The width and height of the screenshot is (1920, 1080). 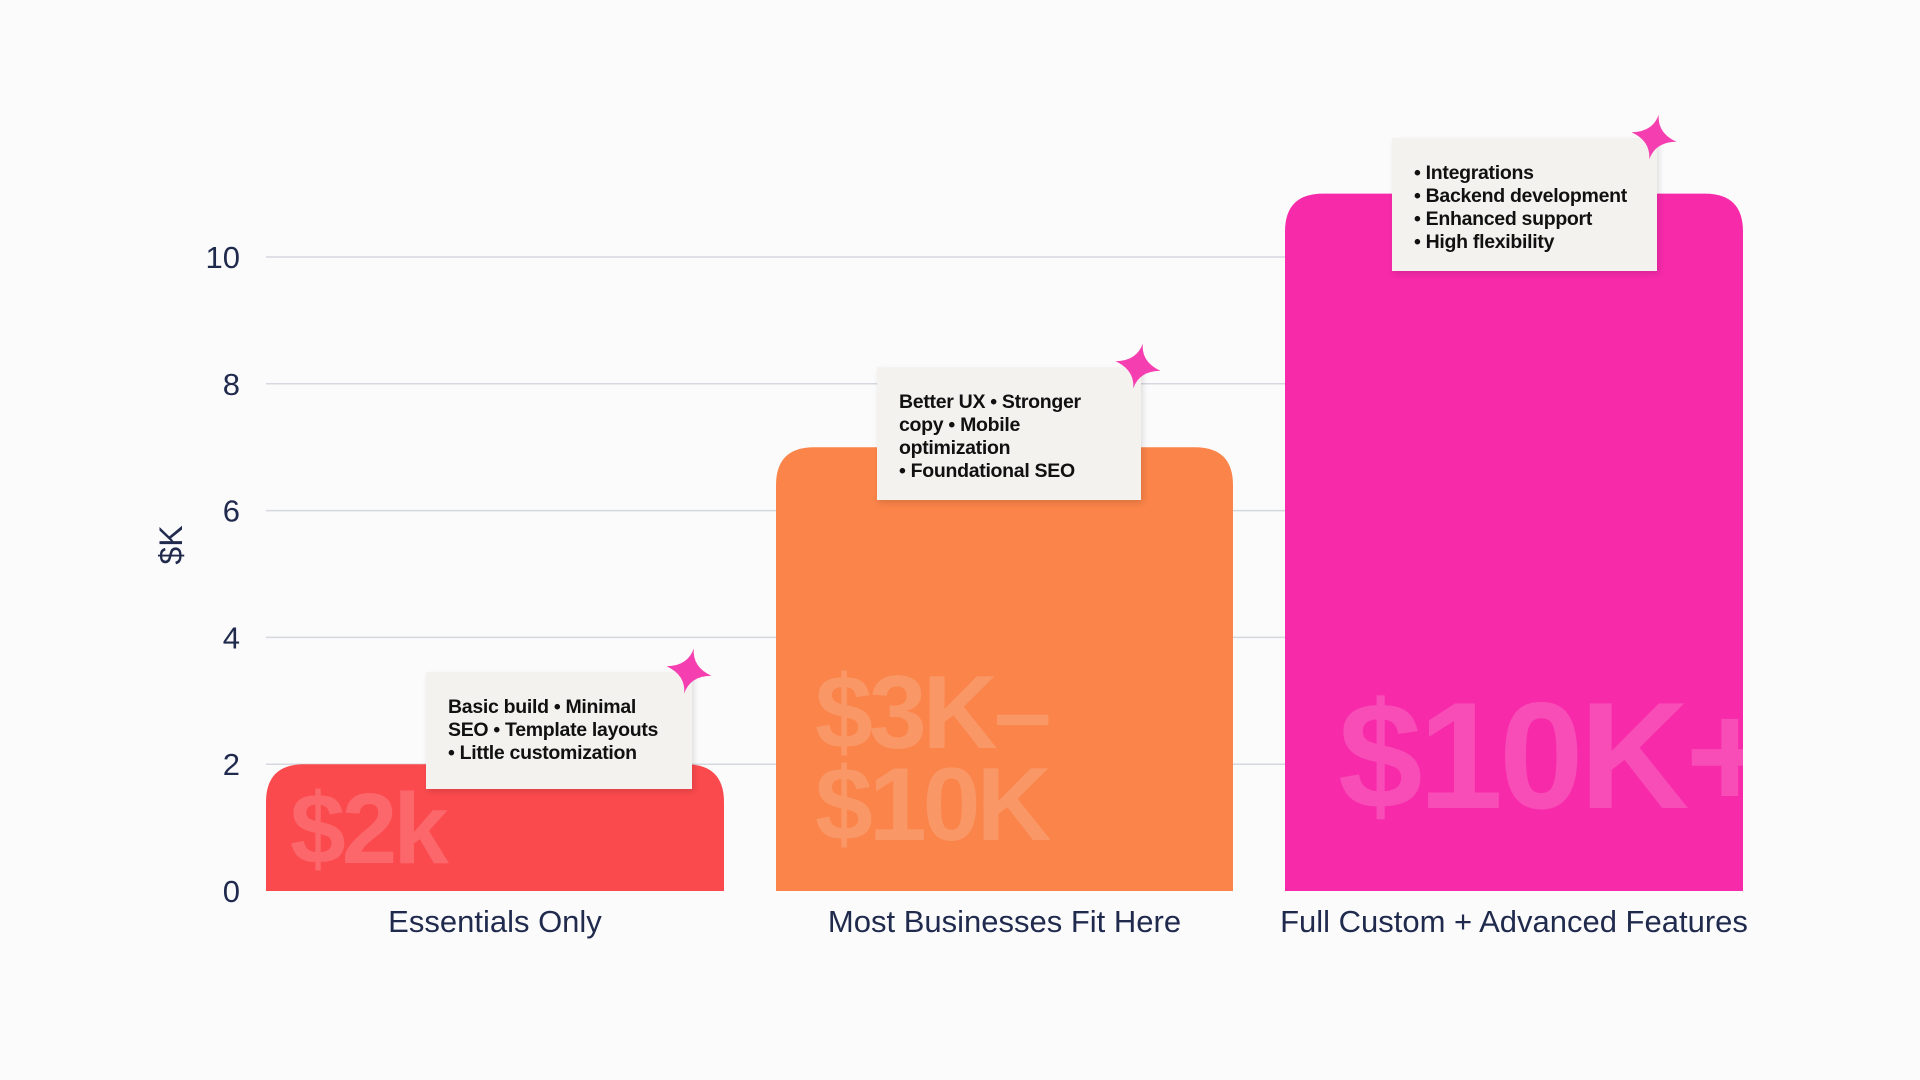 What do you see at coordinates (960, 425) in the screenshot?
I see `feature-note-line: copy • Mobile` at bounding box center [960, 425].